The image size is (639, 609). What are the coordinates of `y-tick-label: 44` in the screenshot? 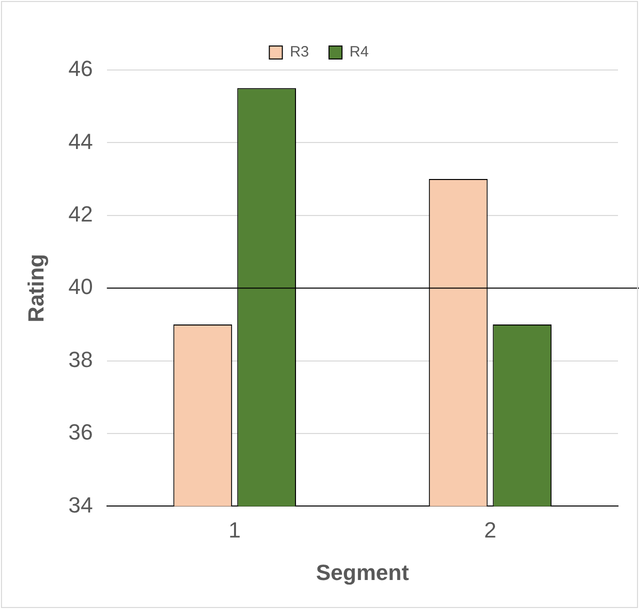 It's located at (80, 141).